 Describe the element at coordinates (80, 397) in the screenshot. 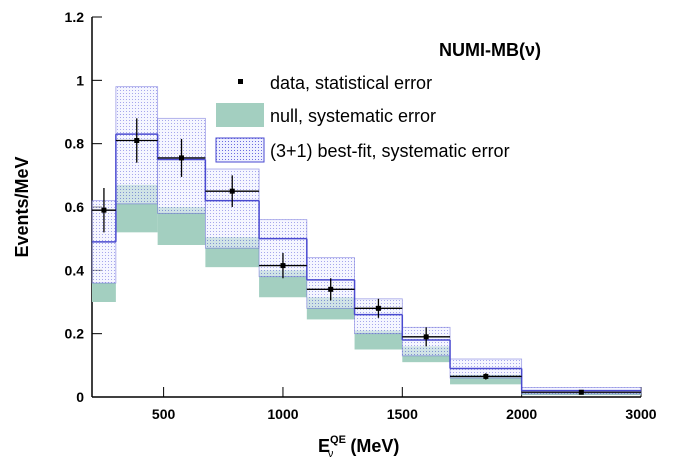

I see `y-tick-label: 0` at that location.